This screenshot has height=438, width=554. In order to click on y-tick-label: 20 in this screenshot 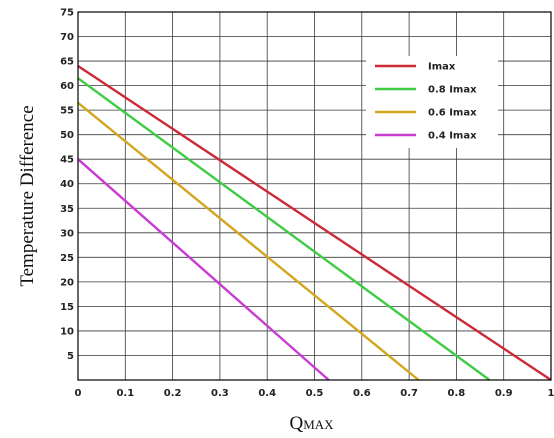, I will do `click(67, 282)`.